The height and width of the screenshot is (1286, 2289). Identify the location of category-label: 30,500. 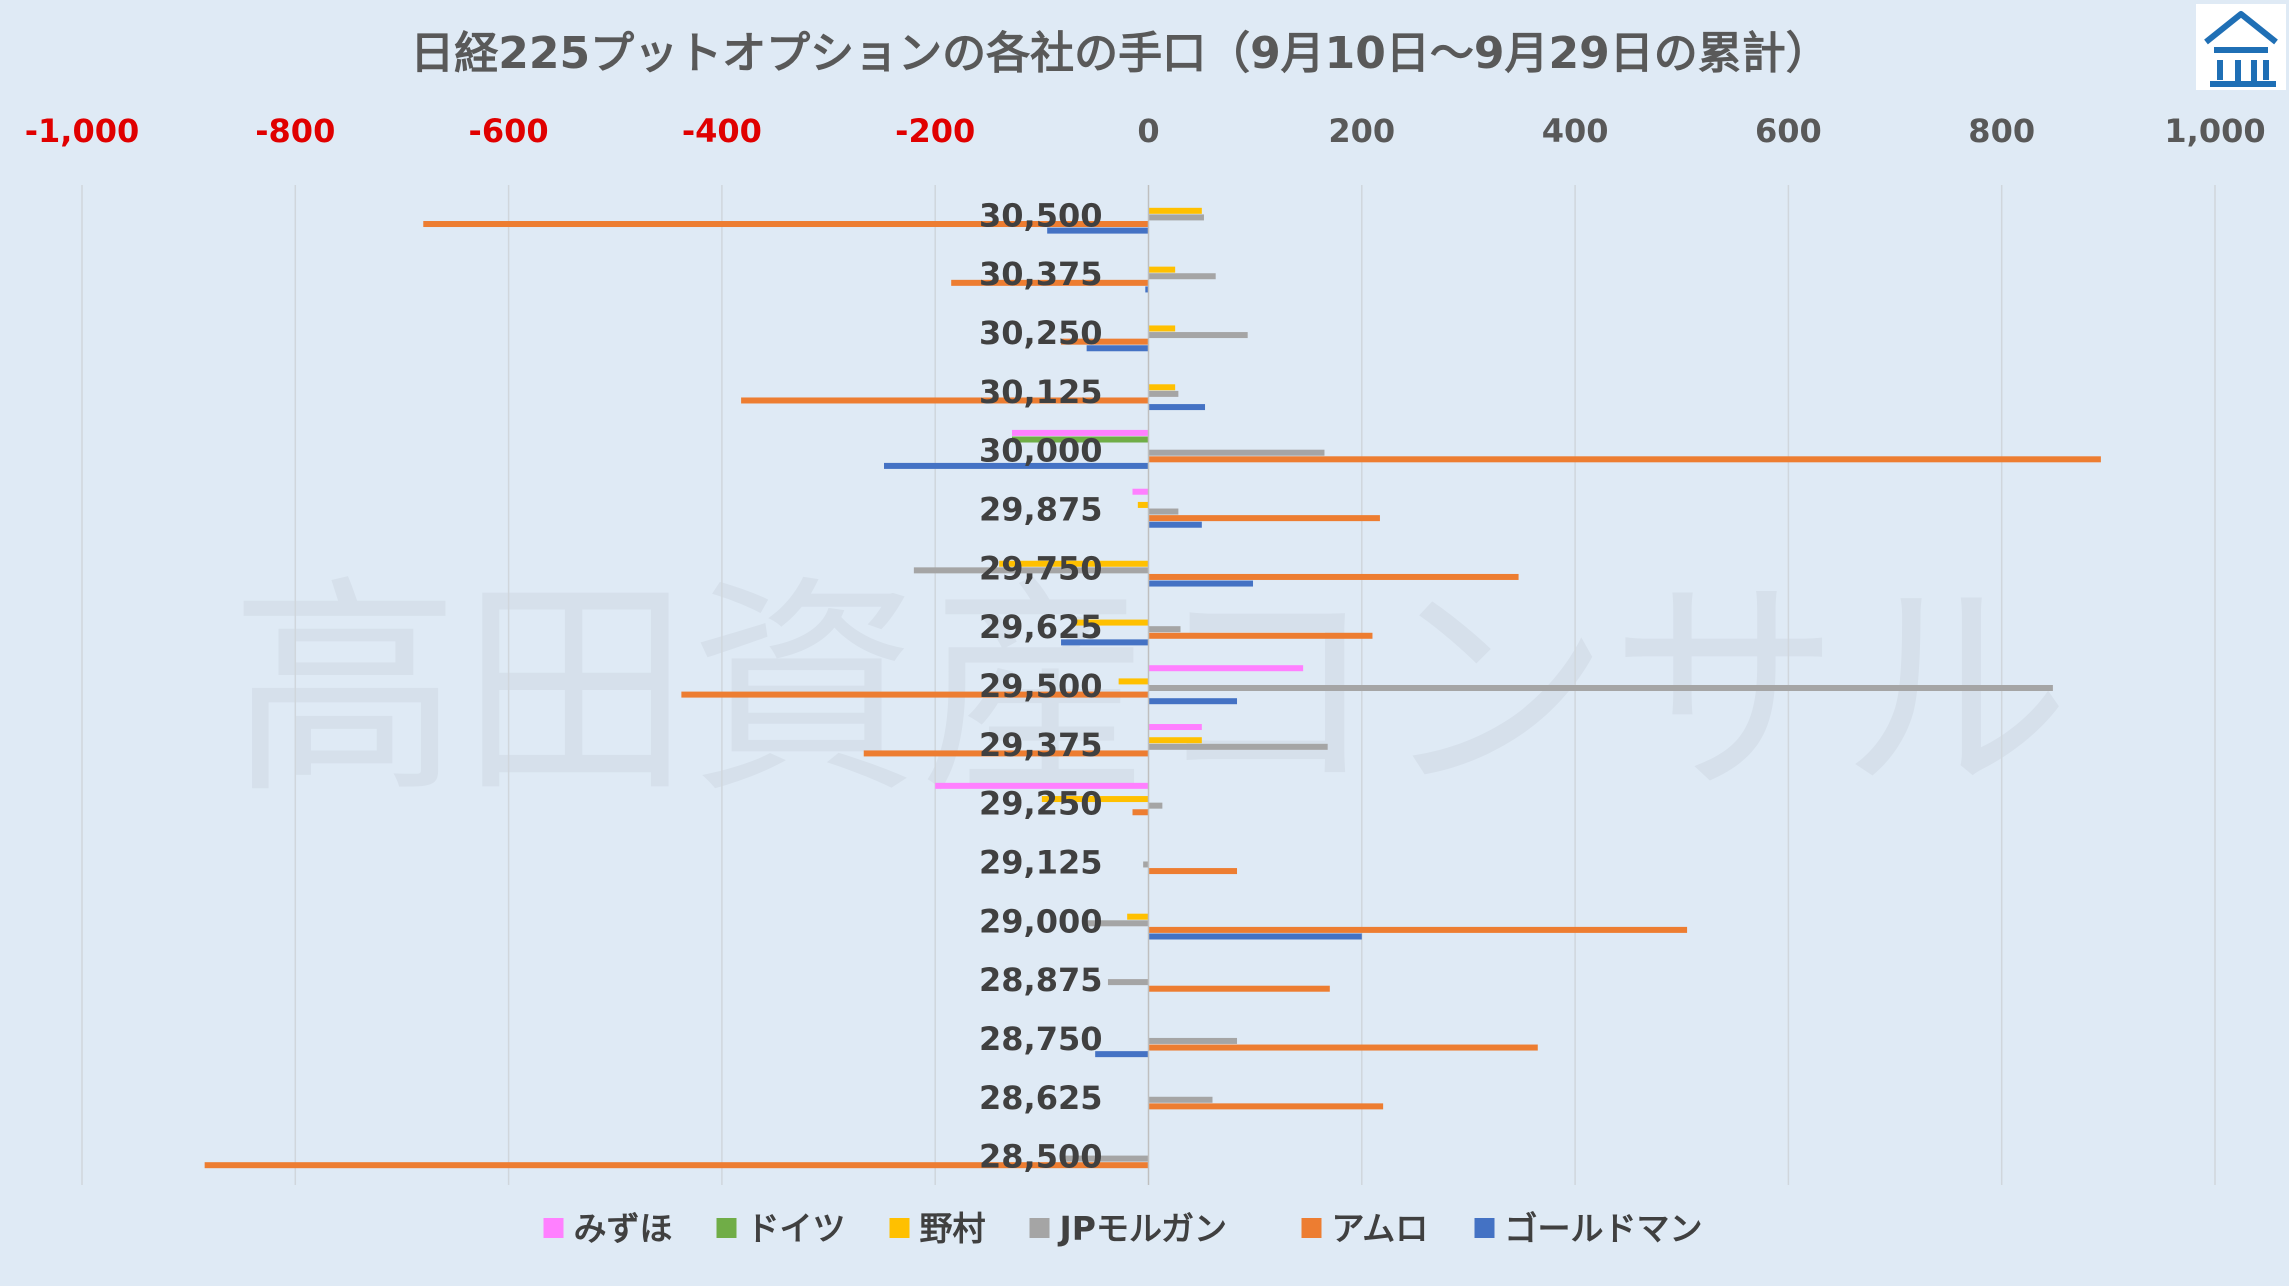
(1040, 215).